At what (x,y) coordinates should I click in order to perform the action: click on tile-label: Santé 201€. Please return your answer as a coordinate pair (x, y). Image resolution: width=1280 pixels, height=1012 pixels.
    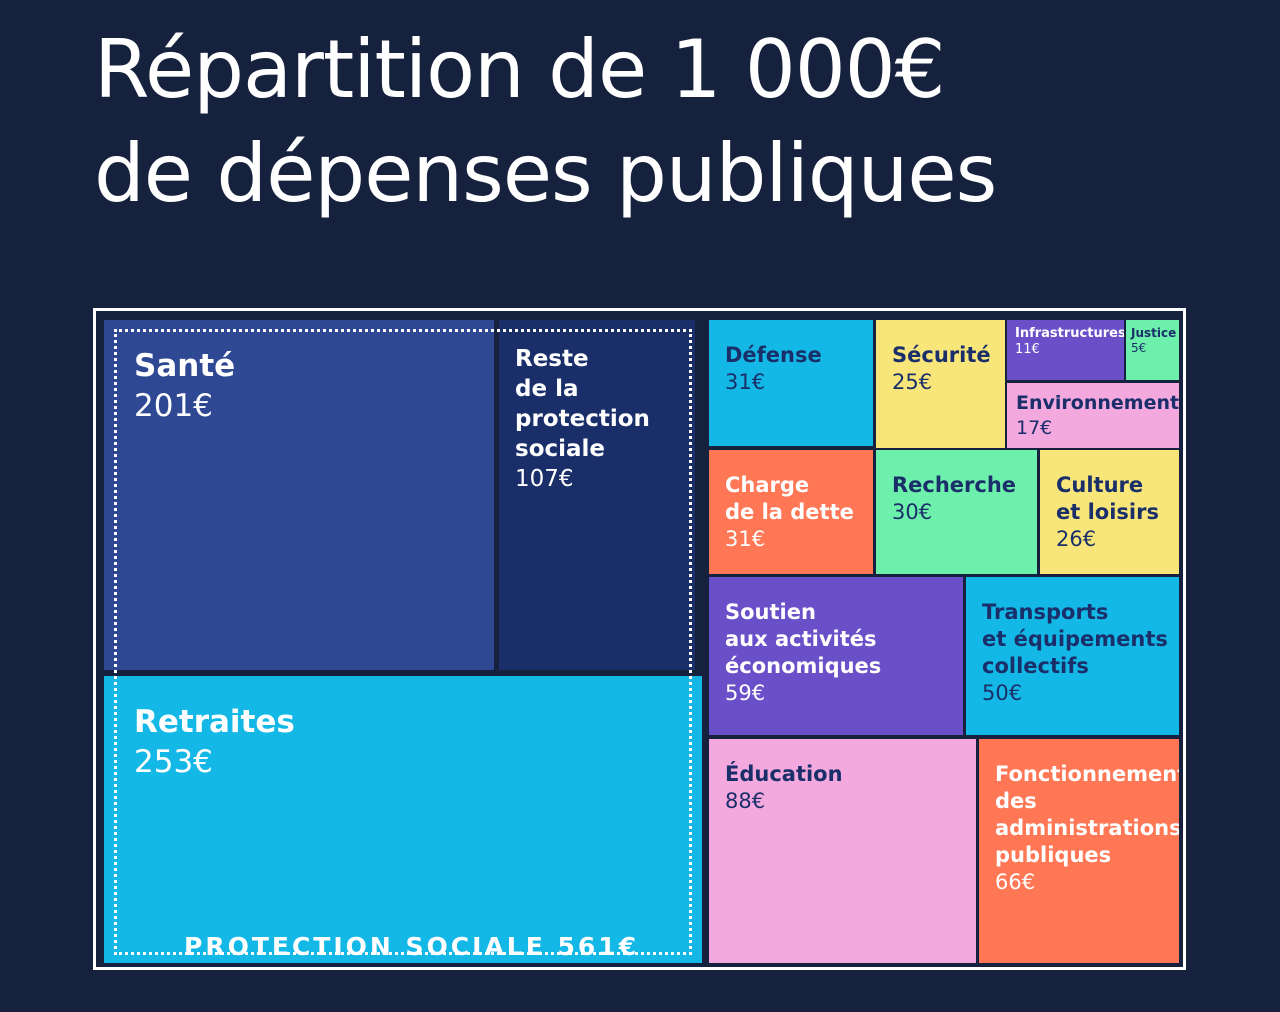
    Looking at the image, I should click on (169, 373).